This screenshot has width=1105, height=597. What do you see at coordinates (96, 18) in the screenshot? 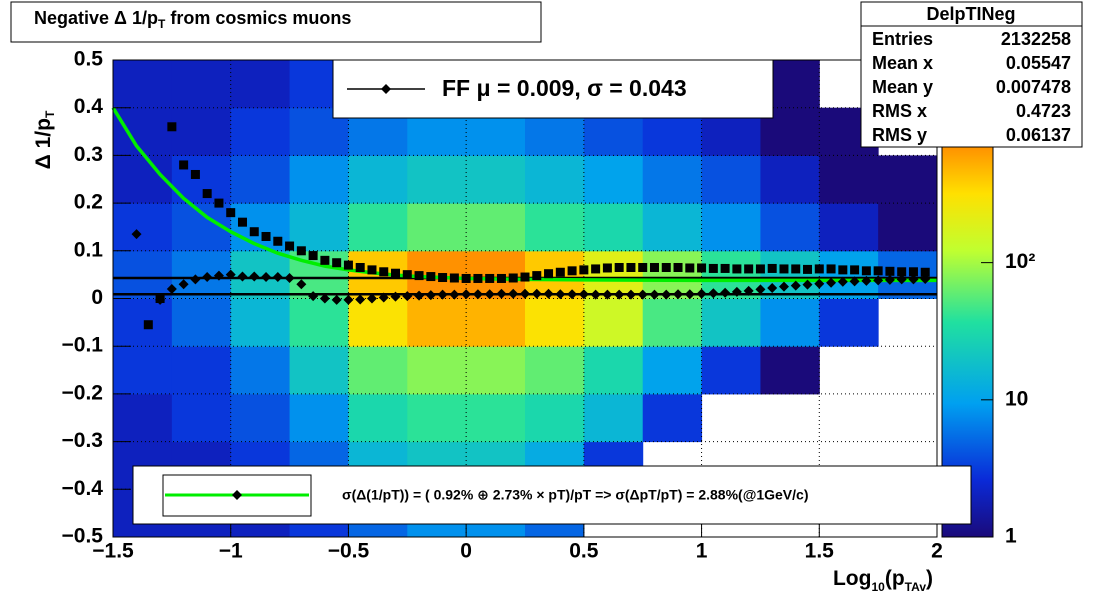
I see `title-text: Negative Δ 1/p` at bounding box center [96, 18].